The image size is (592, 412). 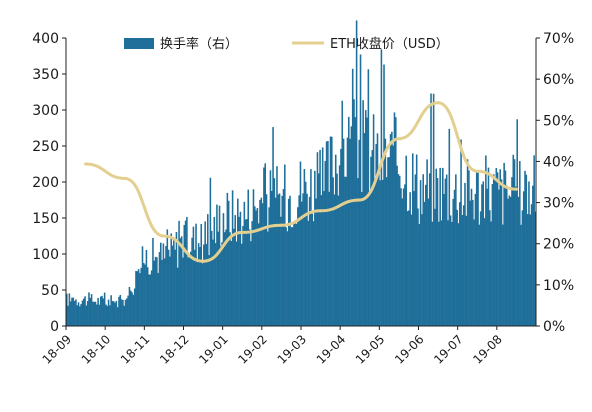 What do you see at coordinates (558, 80) in the screenshot?
I see `right-tick-label: 60%` at bounding box center [558, 80].